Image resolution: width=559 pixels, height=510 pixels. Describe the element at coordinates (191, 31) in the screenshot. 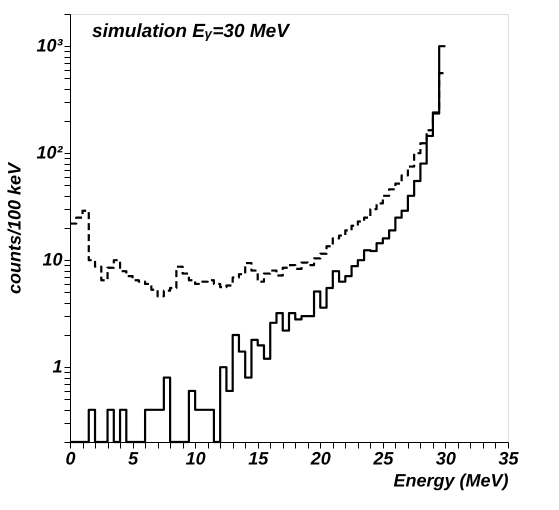

I see `annotation: simulation Eᵧ=30 MeV` at that location.